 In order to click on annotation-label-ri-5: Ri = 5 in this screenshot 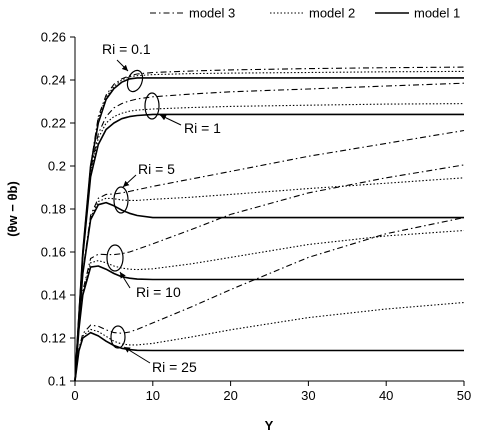, I will do `click(156, 169)`.